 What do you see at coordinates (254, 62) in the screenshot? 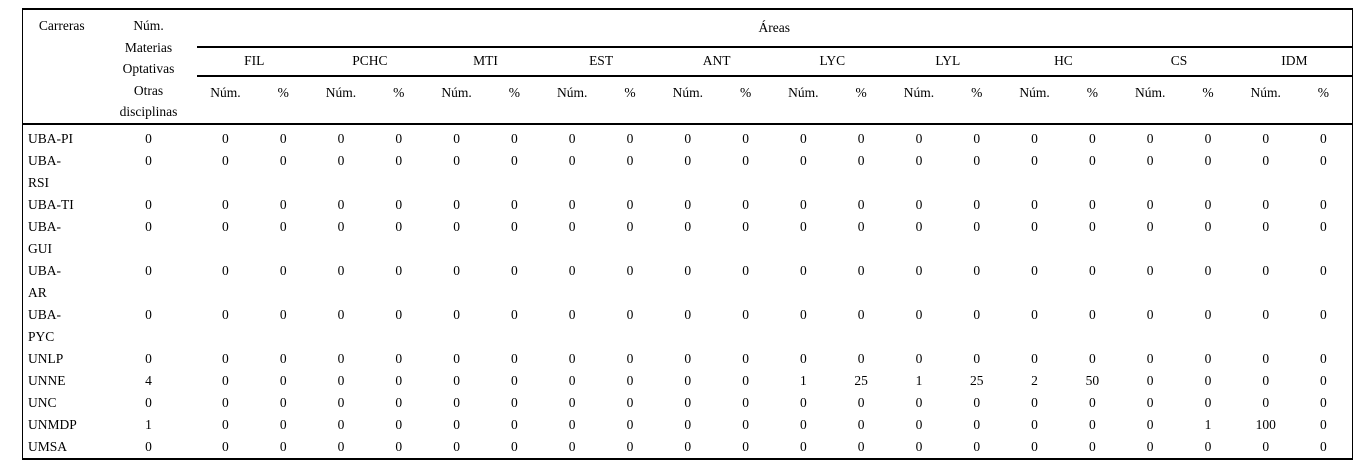
I see `area-group-header-fil: FIL` at bounding box center [254, 62].